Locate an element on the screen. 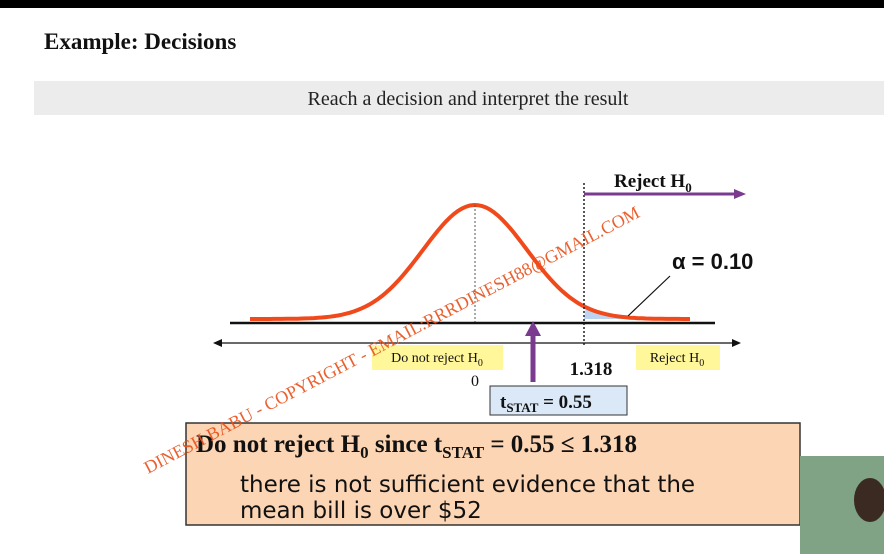 The image size is (884, 554). sub: 0 is located at coordinates (364, 452).